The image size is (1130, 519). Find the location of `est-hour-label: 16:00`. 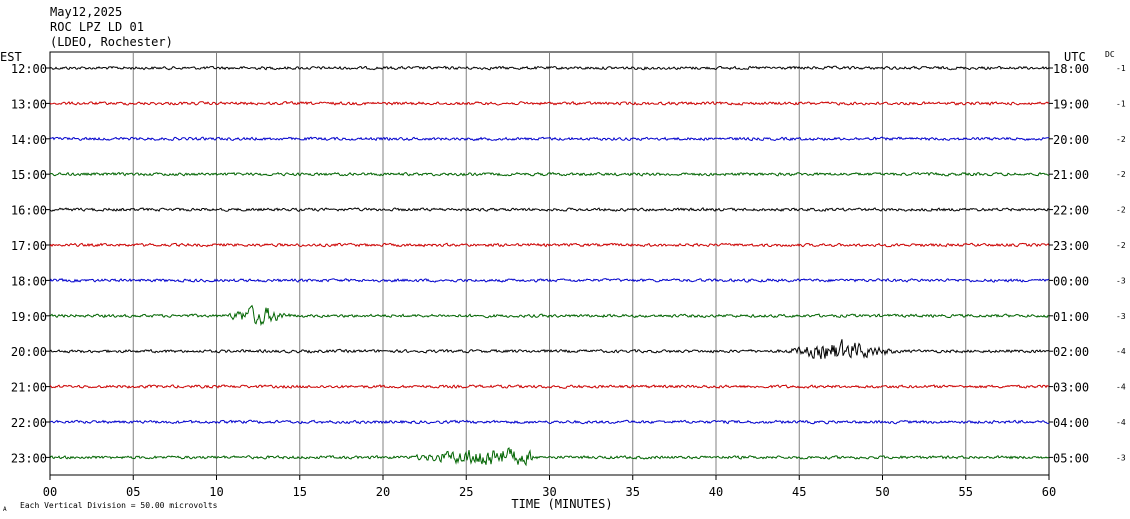

est-hour-label: 16:00 is located at coordinates (29, 211).